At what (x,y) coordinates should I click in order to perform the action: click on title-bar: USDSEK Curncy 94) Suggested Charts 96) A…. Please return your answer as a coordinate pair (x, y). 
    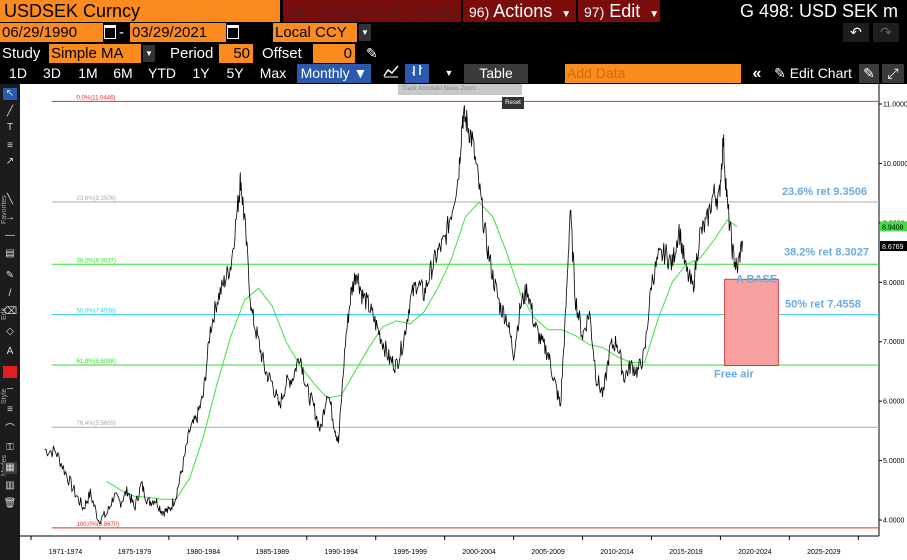
    Looking at the image, I should click on (453, 11).